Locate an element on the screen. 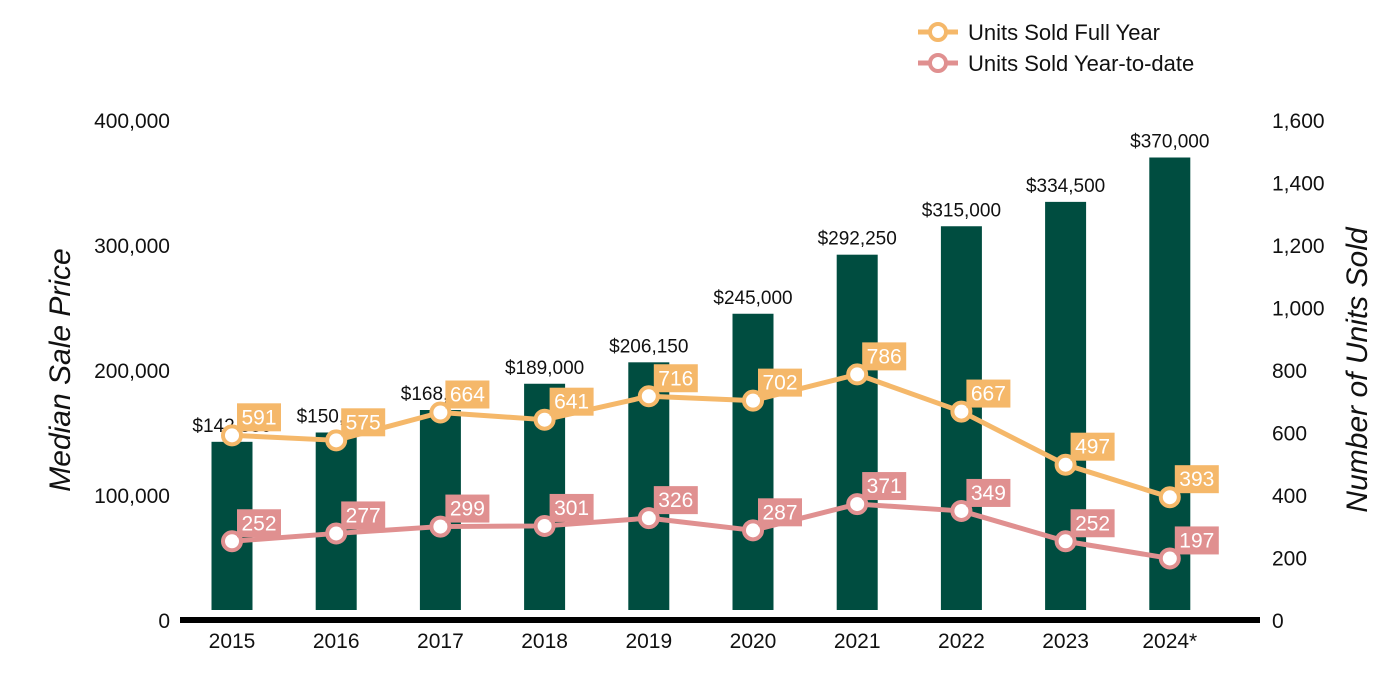 This screenshot has height=700, width=1400. y2-tick-label: 0 is located at coordinates (1278, 621).